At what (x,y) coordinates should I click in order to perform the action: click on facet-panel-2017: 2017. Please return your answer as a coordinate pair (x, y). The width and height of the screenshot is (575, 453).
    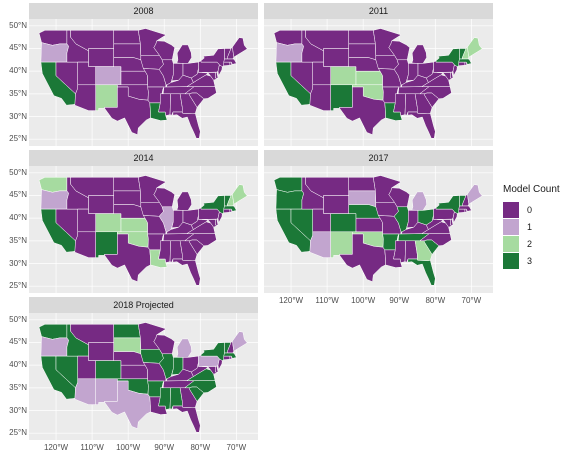
    Looking at the image, I should click on (378, 221).